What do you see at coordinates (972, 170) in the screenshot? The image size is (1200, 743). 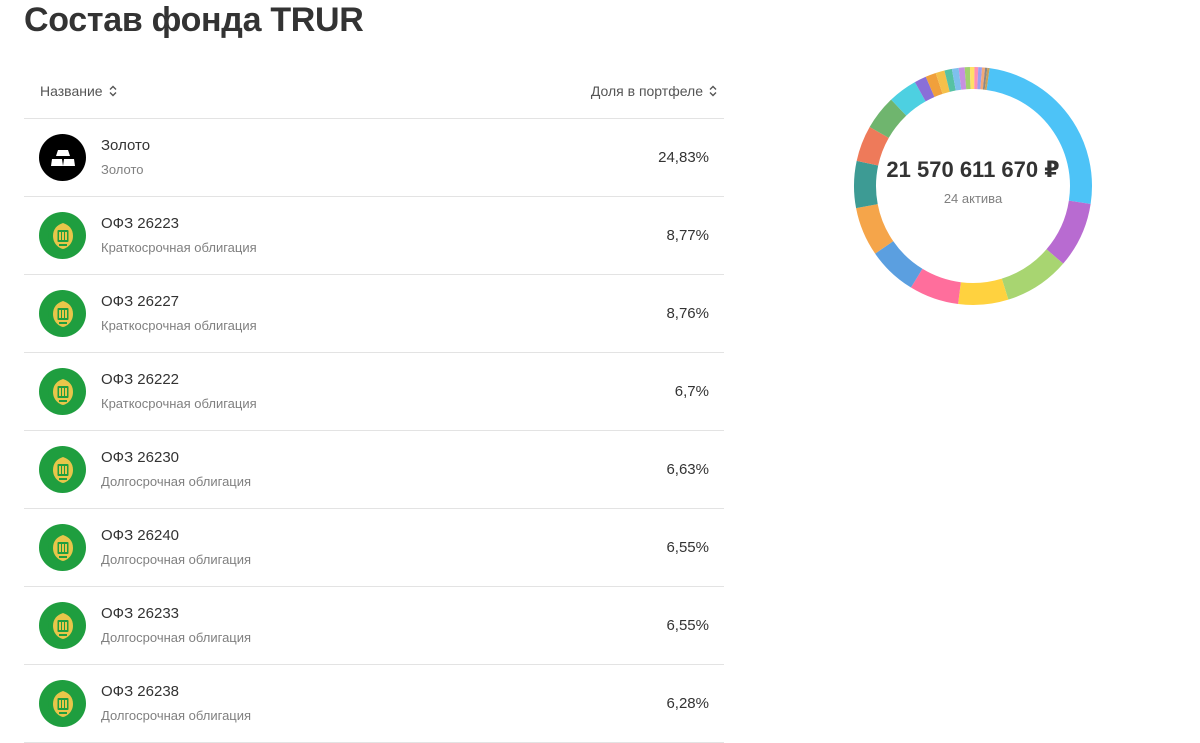 I see `fund-total-value: 21 570 611 670 ₽` at bounding box center [972, 170].